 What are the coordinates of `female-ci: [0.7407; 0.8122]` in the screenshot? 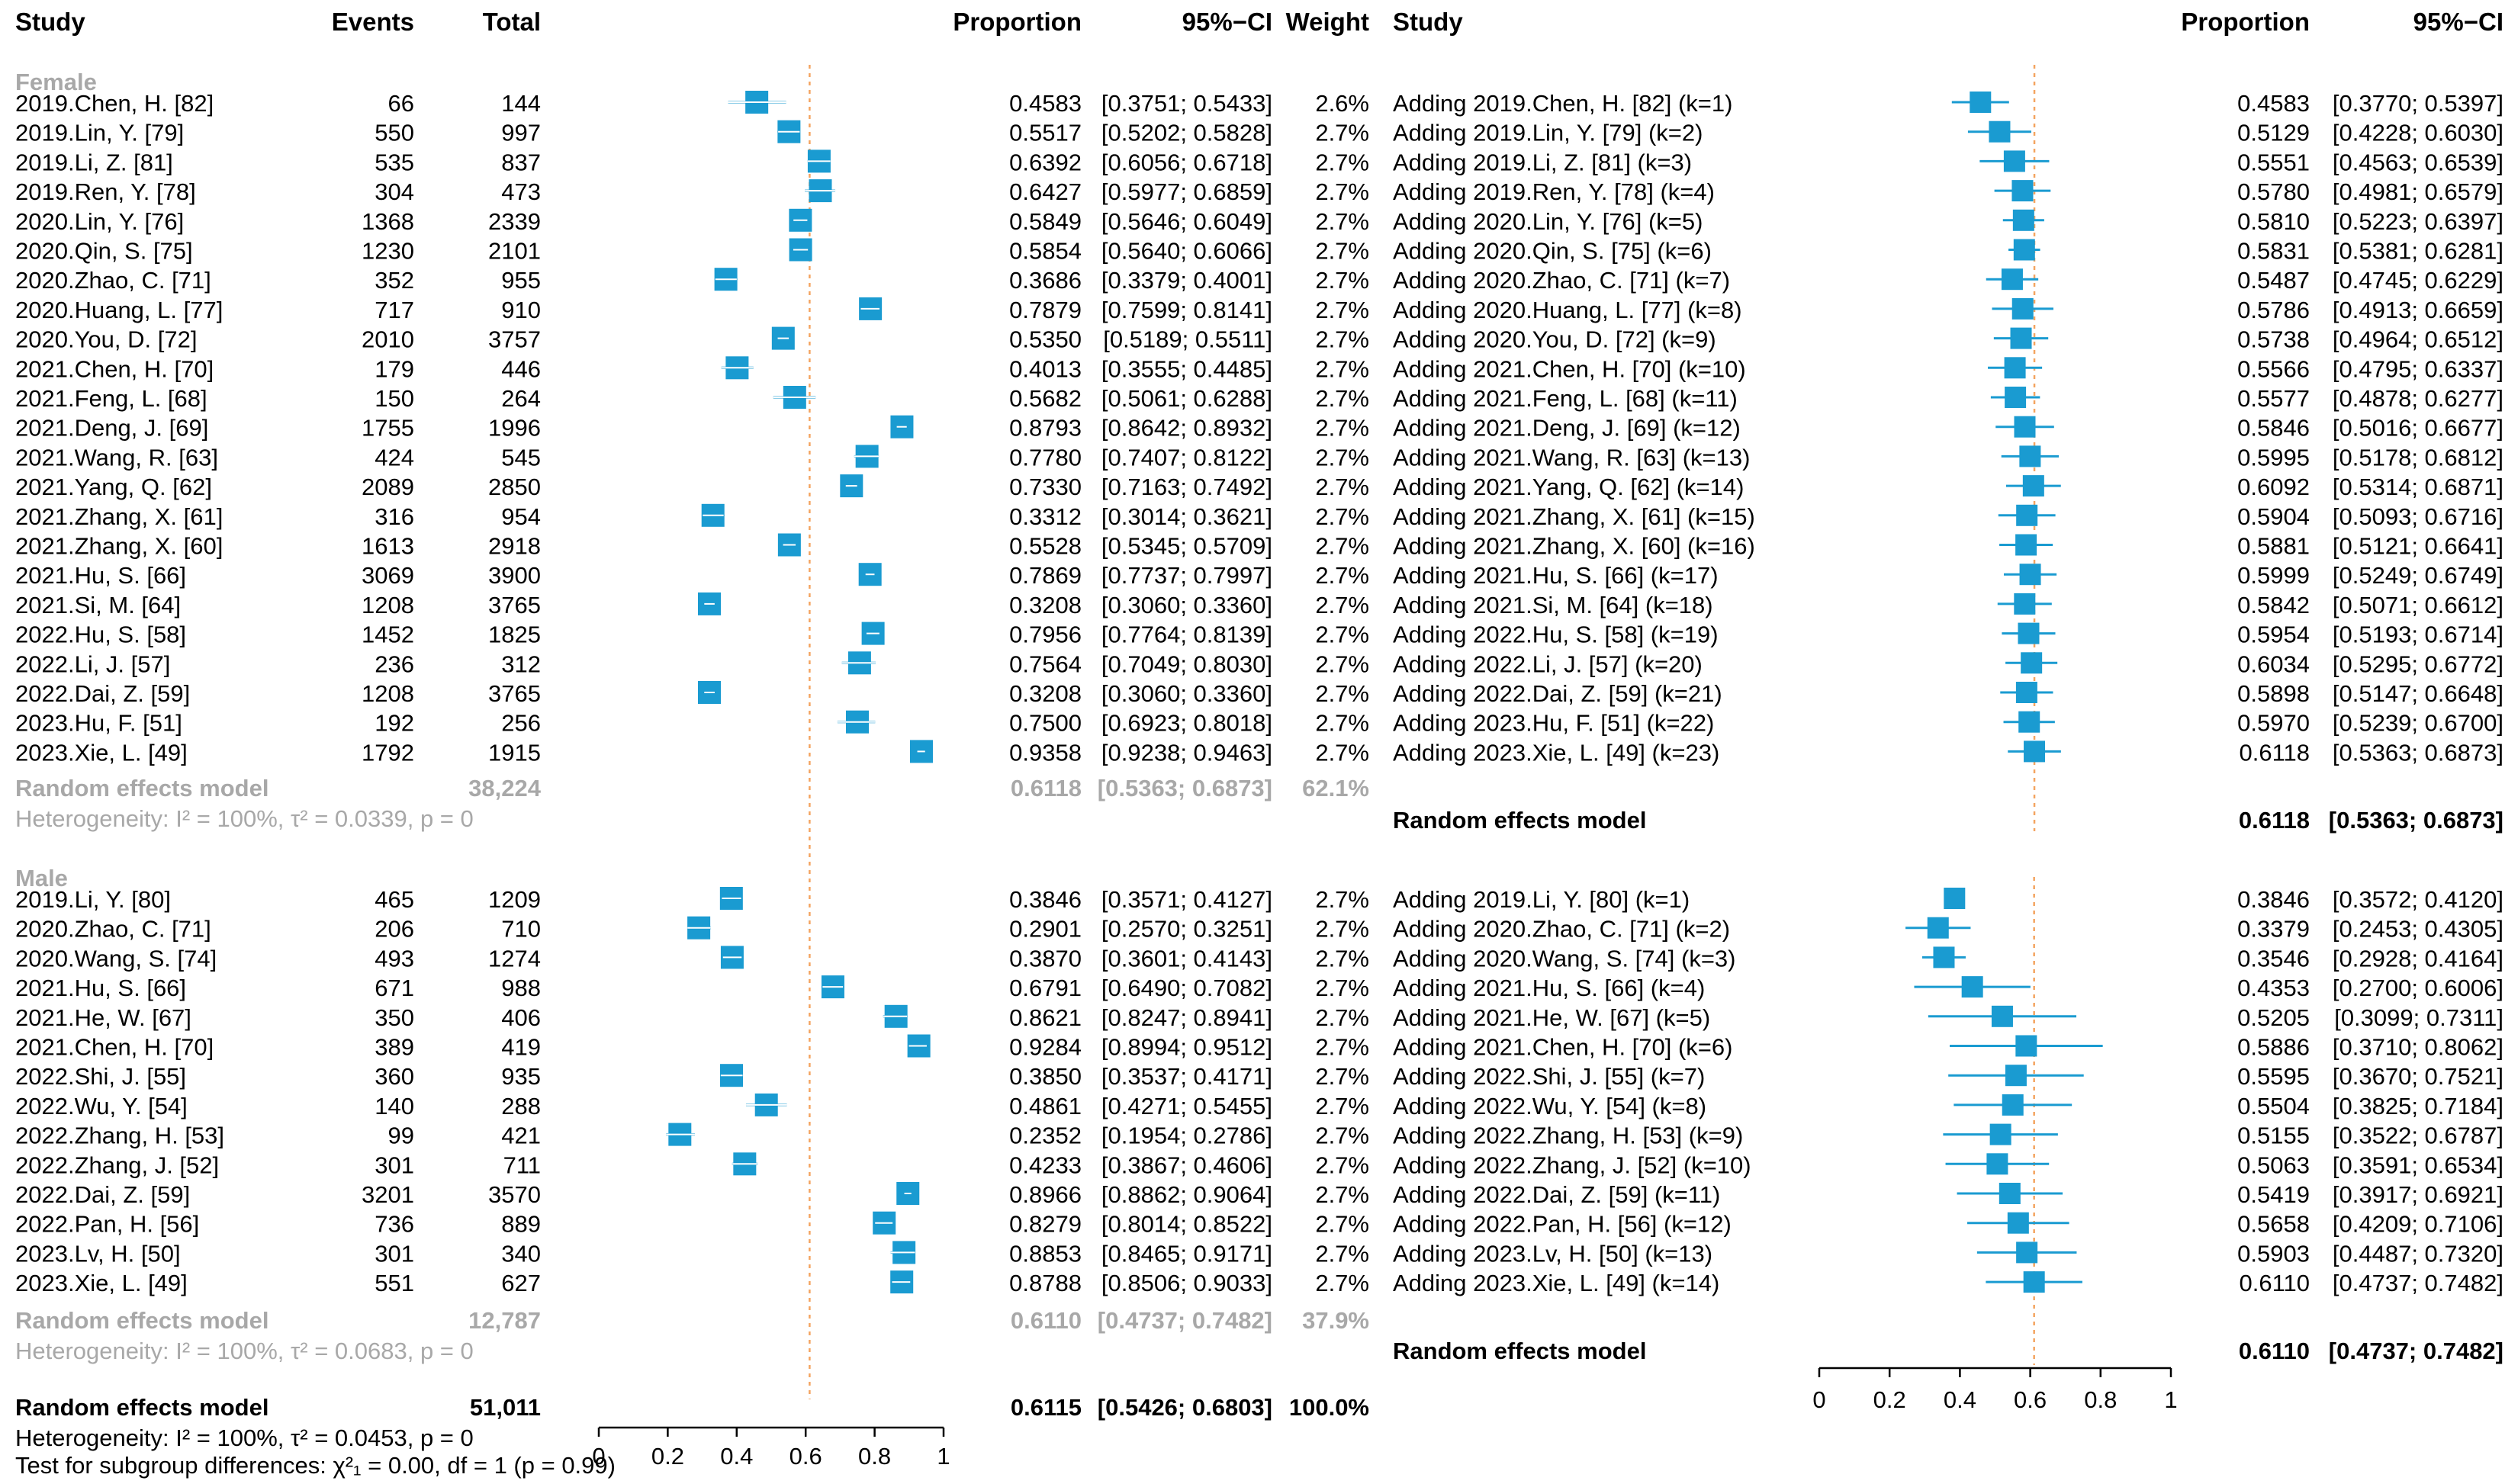 It's located at (1186, 457).